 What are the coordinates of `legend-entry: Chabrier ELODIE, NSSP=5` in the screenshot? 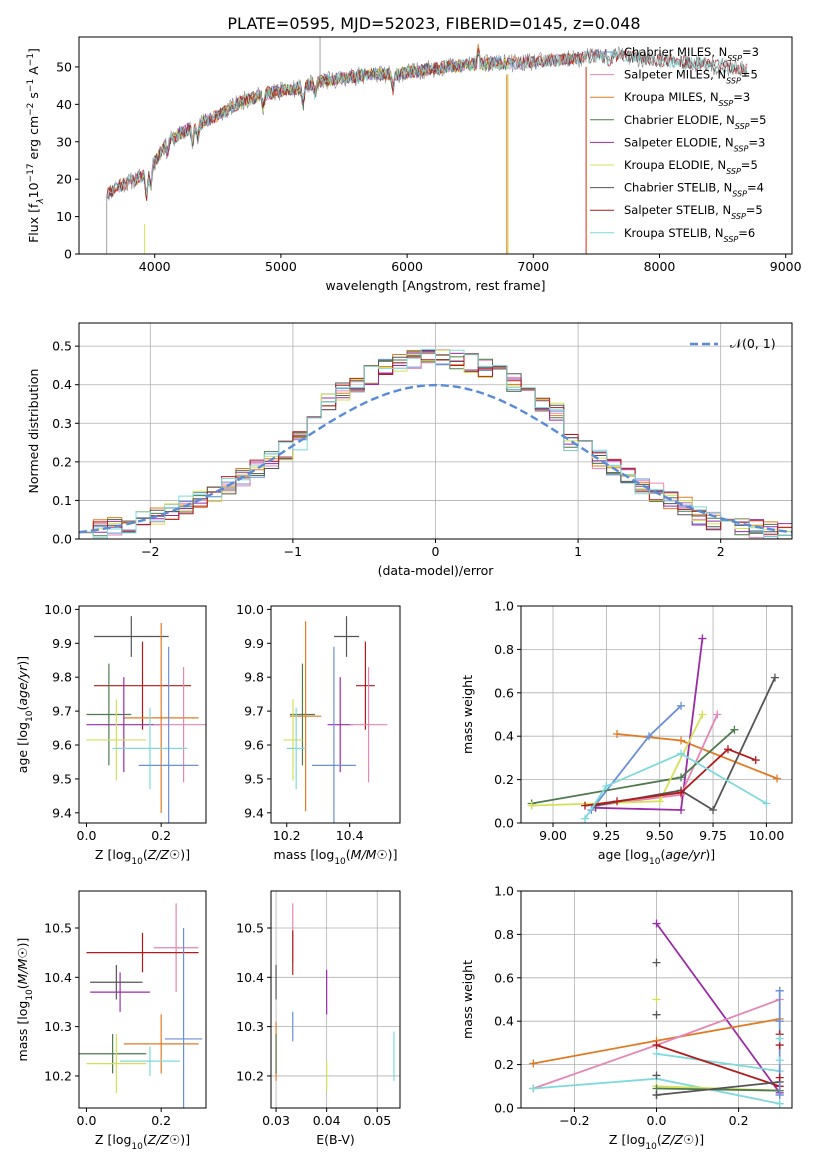 It's located at (695, 122).